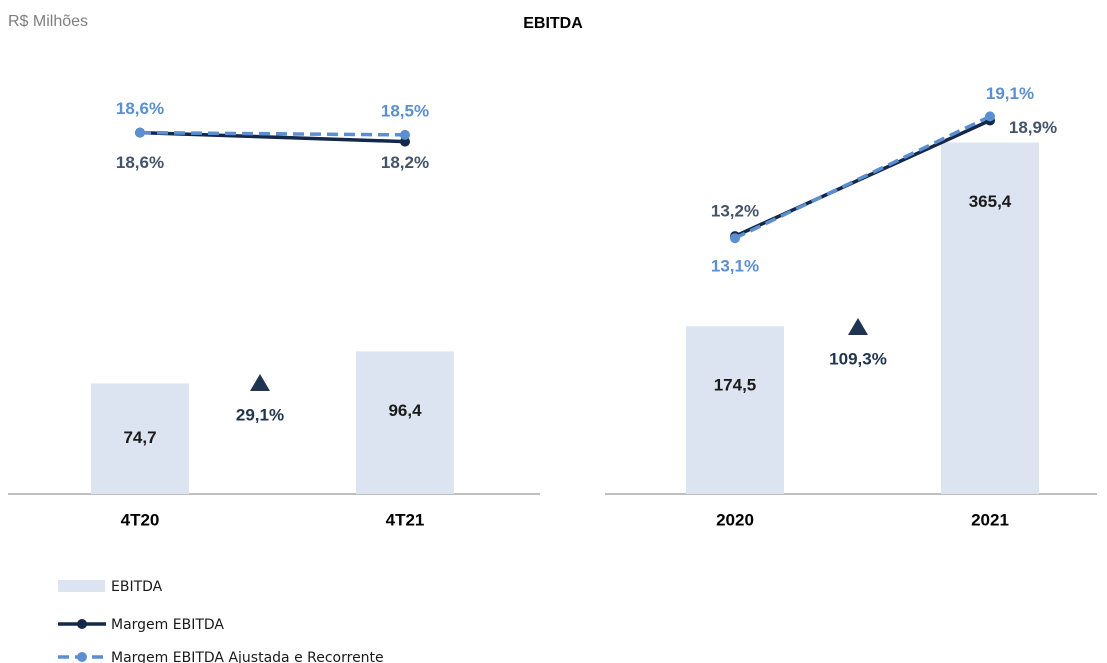 The height and width of the screenshot is (663, 1107). What do you see at coordinates (81, 586) in the screenshot?
I see `legend-swatch` at bounding box center [81, 586].